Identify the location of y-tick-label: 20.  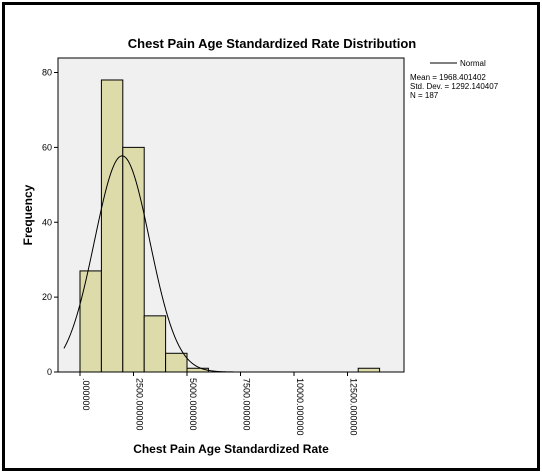
(47, 297).